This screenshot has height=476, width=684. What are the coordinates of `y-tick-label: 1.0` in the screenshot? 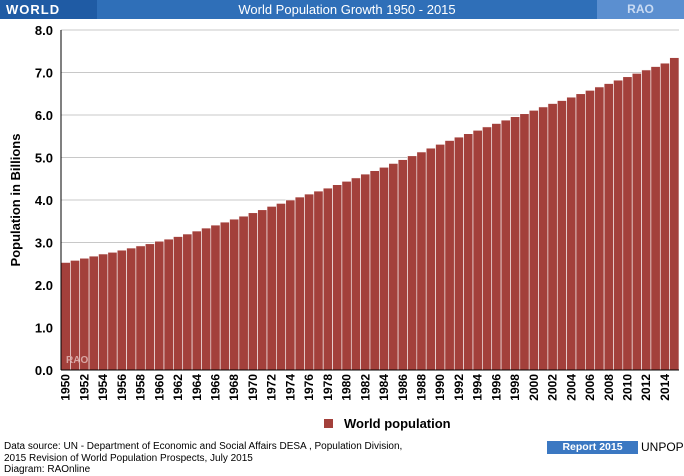 It's located at (44, 328).